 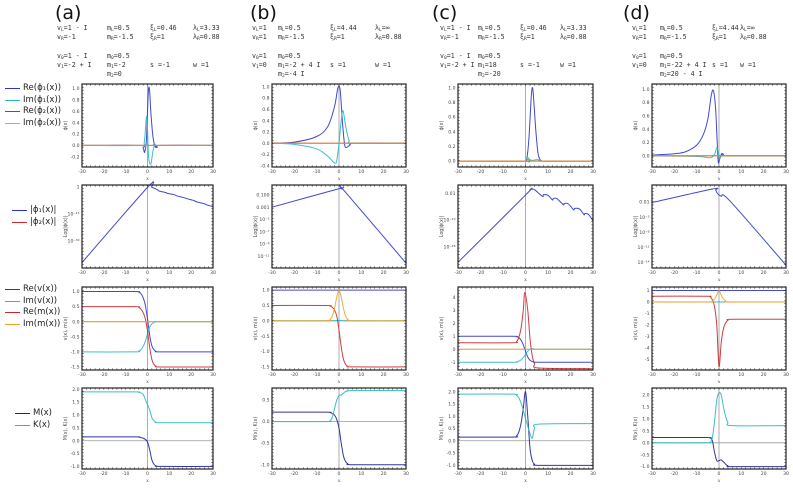 I want to click on y-tick-label: 10⁻¹⁴, so click(x=644, y=263).